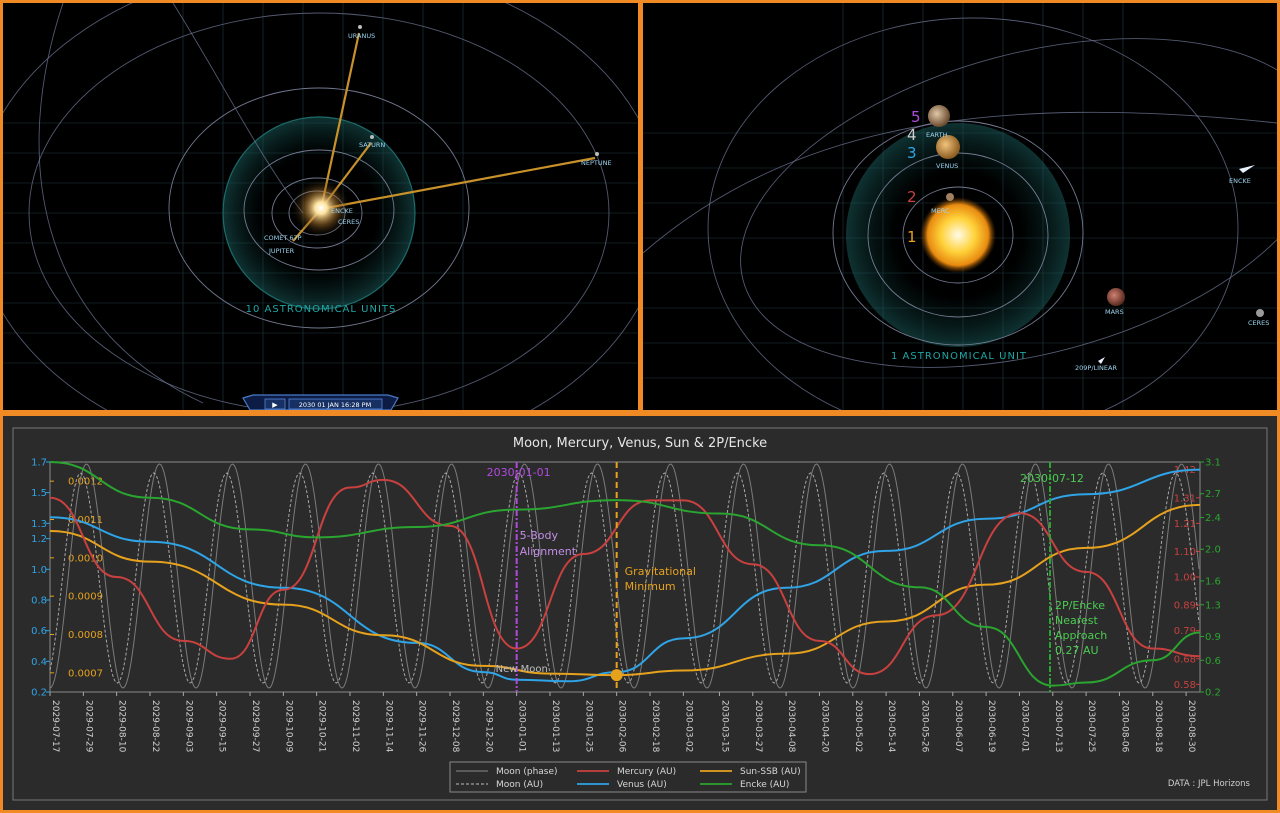 This screenshot has width=1280, height=813. I want to click on y-tick-label-left_inner: 0.0009, so click(85, 597).